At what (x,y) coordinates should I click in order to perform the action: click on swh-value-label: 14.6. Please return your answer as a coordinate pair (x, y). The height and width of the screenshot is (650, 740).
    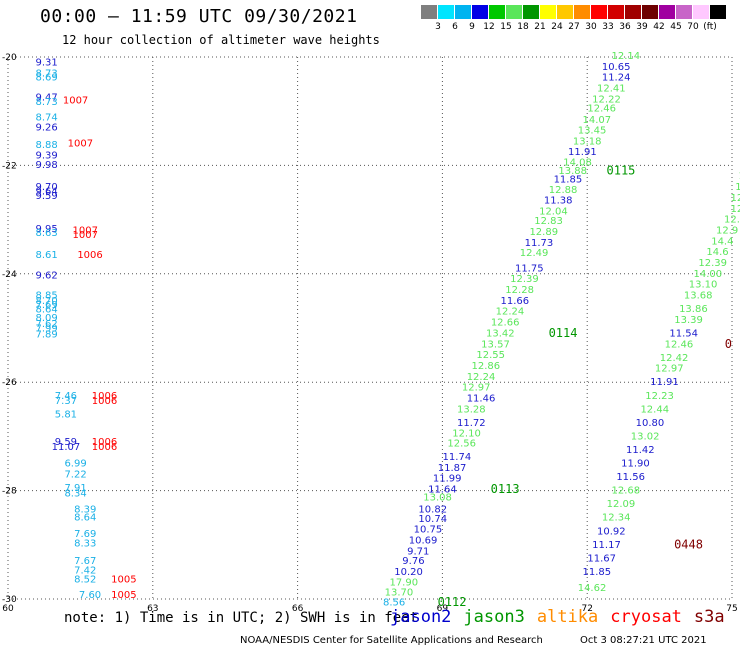
    Looking at the image, I should click on (717, 252).